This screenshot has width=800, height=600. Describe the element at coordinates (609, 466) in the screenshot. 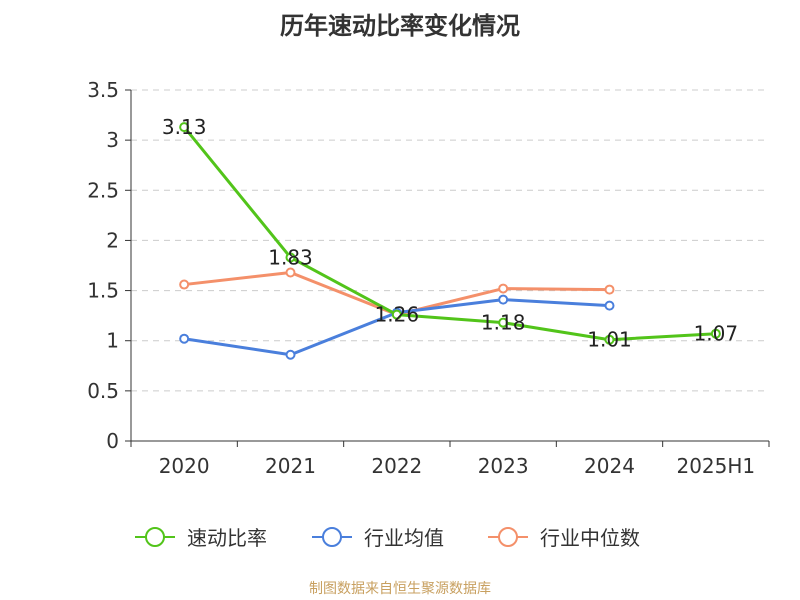

I see `x-tick-label: 2024` at that location.